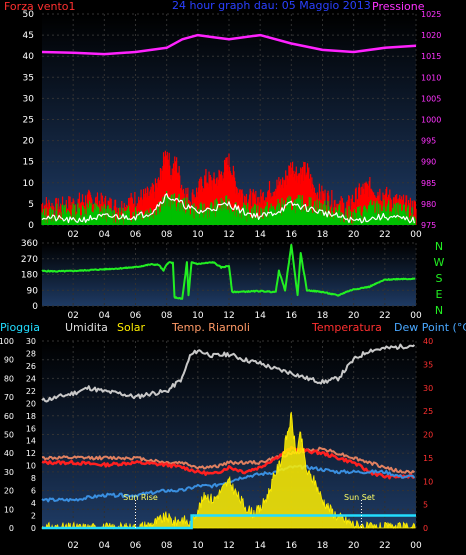 This screenshot has width=466, height=555. What do you see at coordinates (33, 291) in the screenshot?
I see `direction-tick-label: 90` at bounding box center [33, 291].